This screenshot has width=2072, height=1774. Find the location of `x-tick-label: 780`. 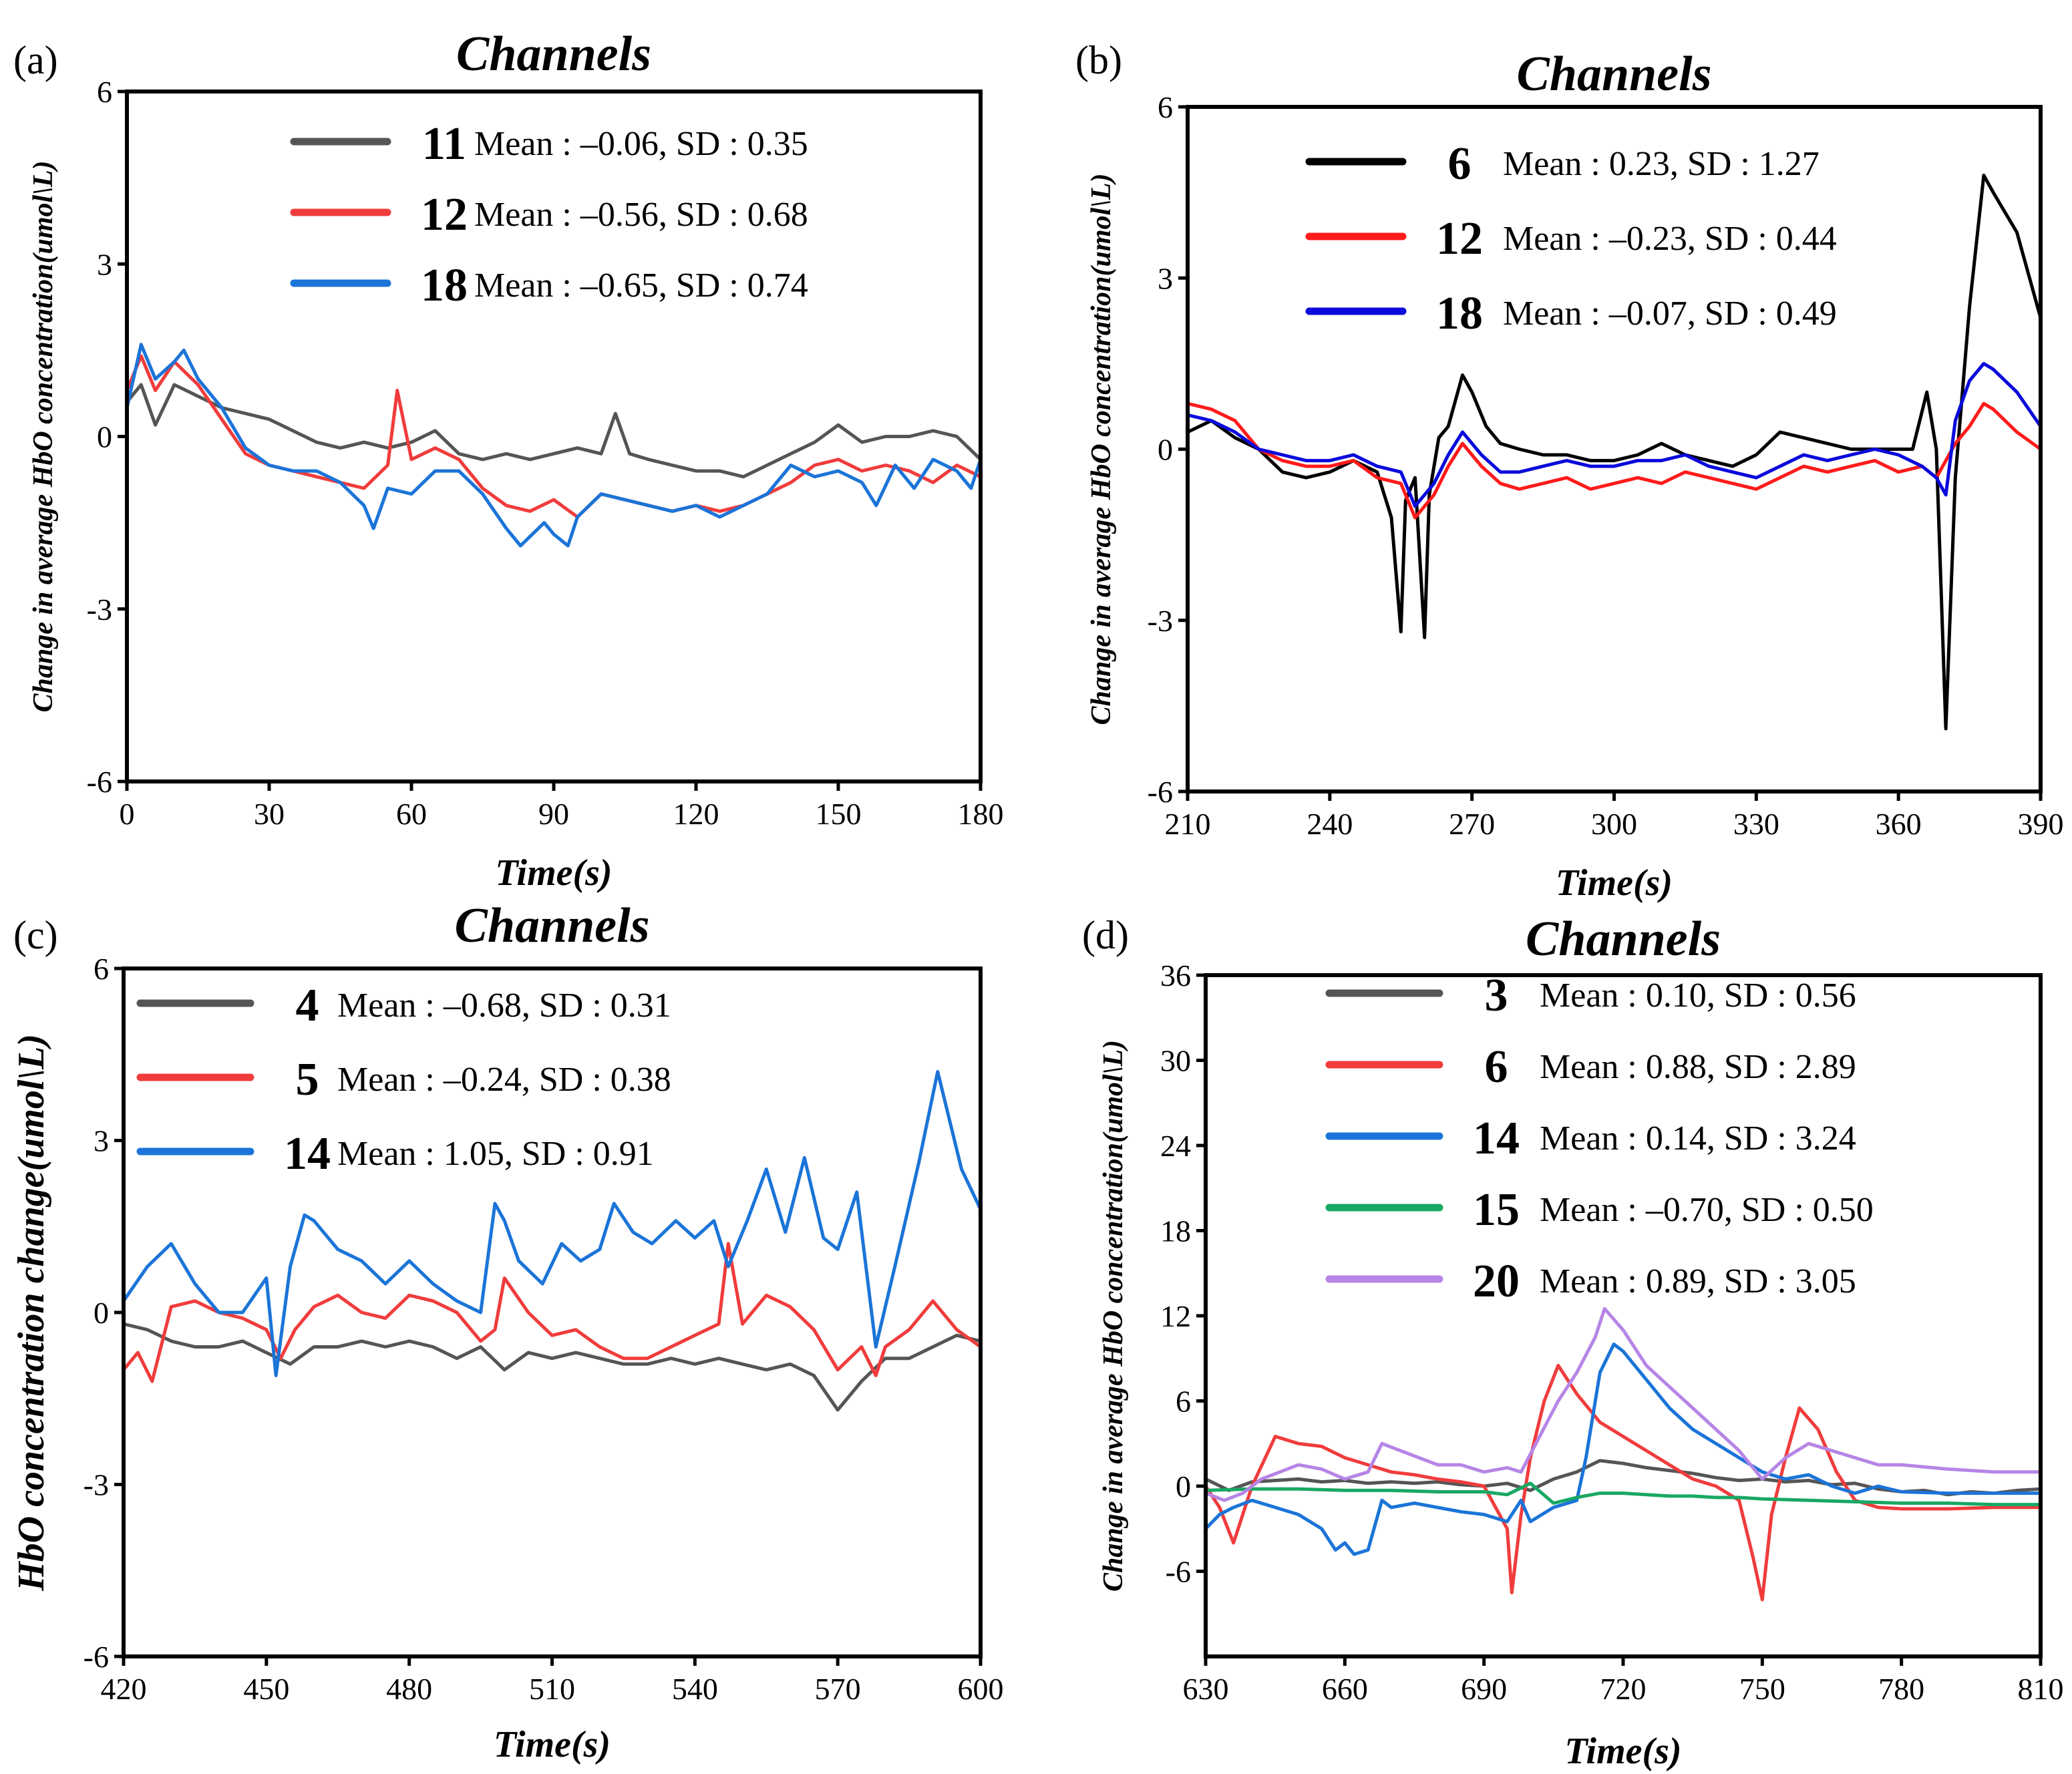

x-tick-label: 780 is located at coordinates (1901, 1689).